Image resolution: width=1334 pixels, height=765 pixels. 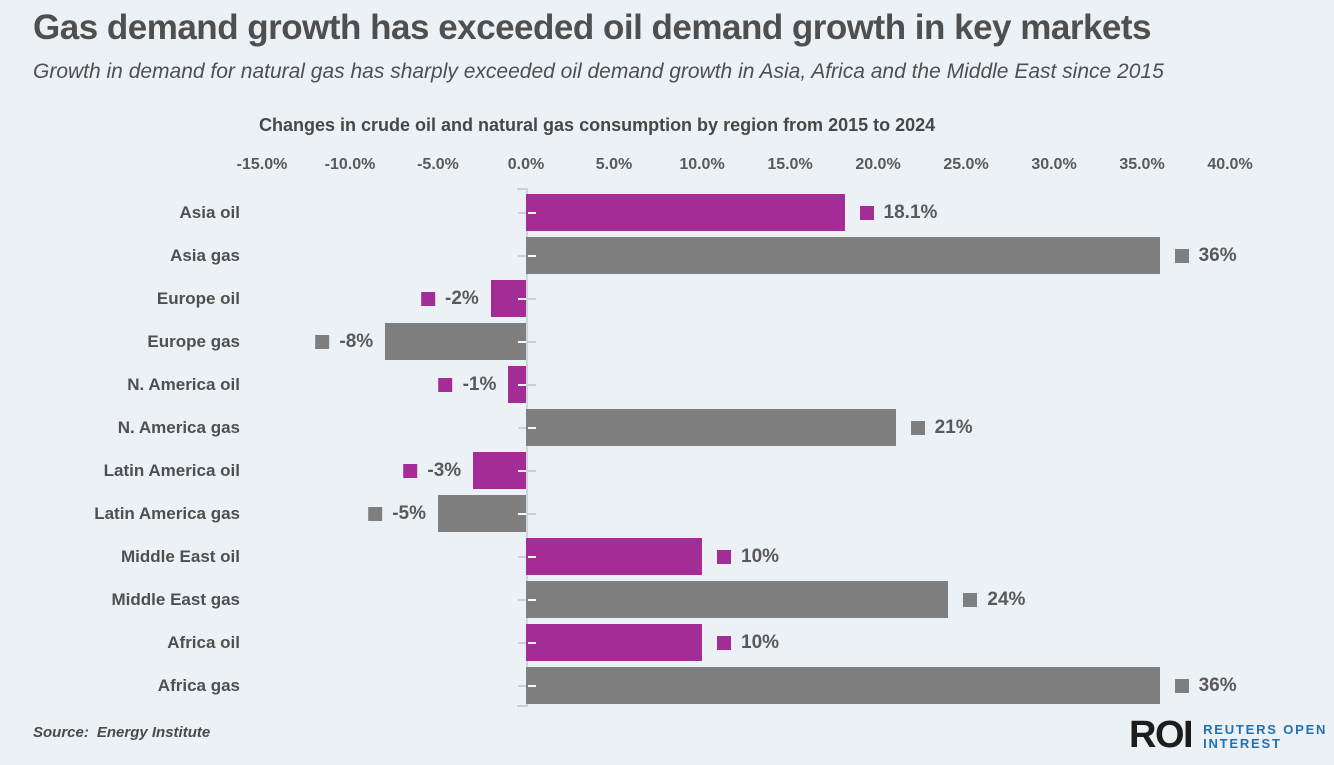 I want to click on x-axis-tick-label: 25.0%, so click(x=966, y=164).